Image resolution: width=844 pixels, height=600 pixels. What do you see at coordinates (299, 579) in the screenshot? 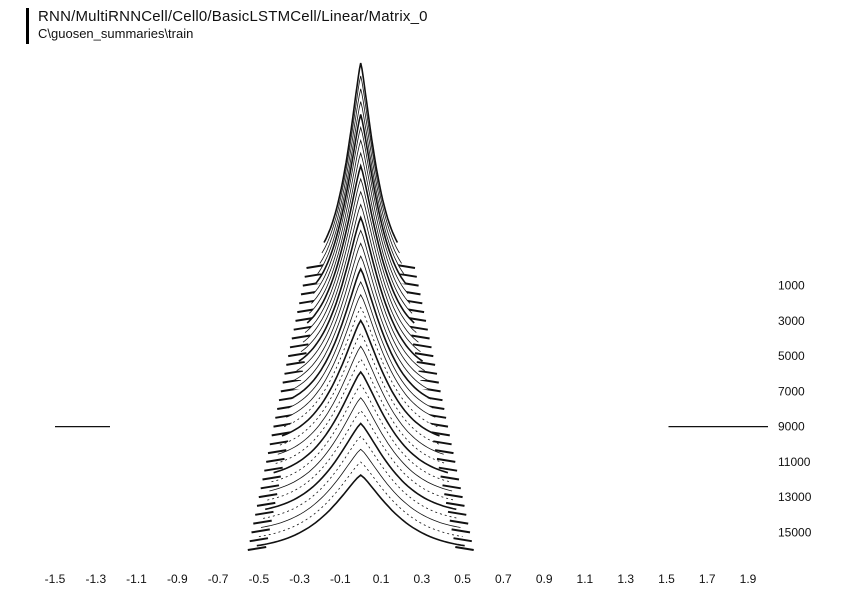
I see `x-tick-label: -0.3` at bounding box center [299, 579].